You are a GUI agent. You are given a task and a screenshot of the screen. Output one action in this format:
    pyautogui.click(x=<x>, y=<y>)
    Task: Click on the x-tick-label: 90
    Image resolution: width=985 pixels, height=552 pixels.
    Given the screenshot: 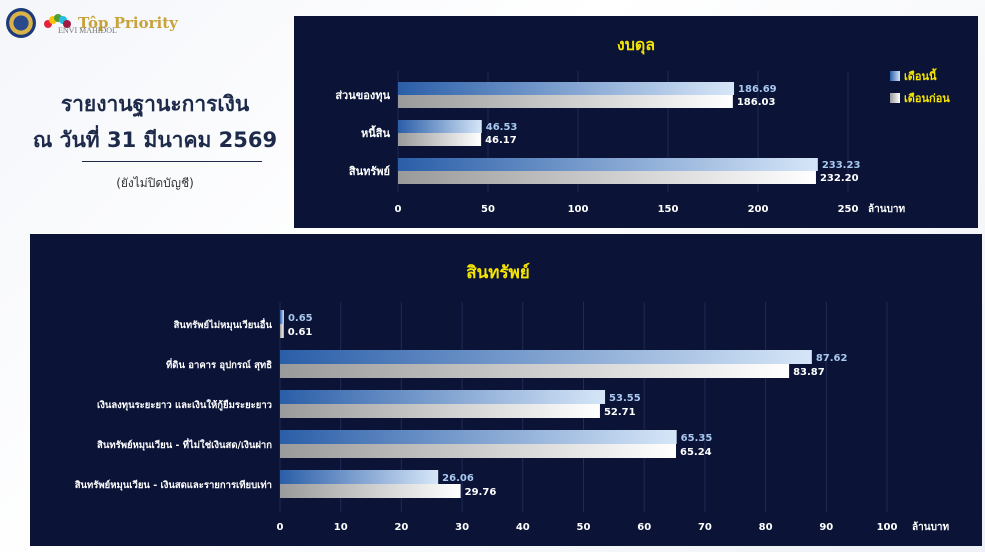 What is the action you would take?
    pyautogui.click(x=826, y=527)
    